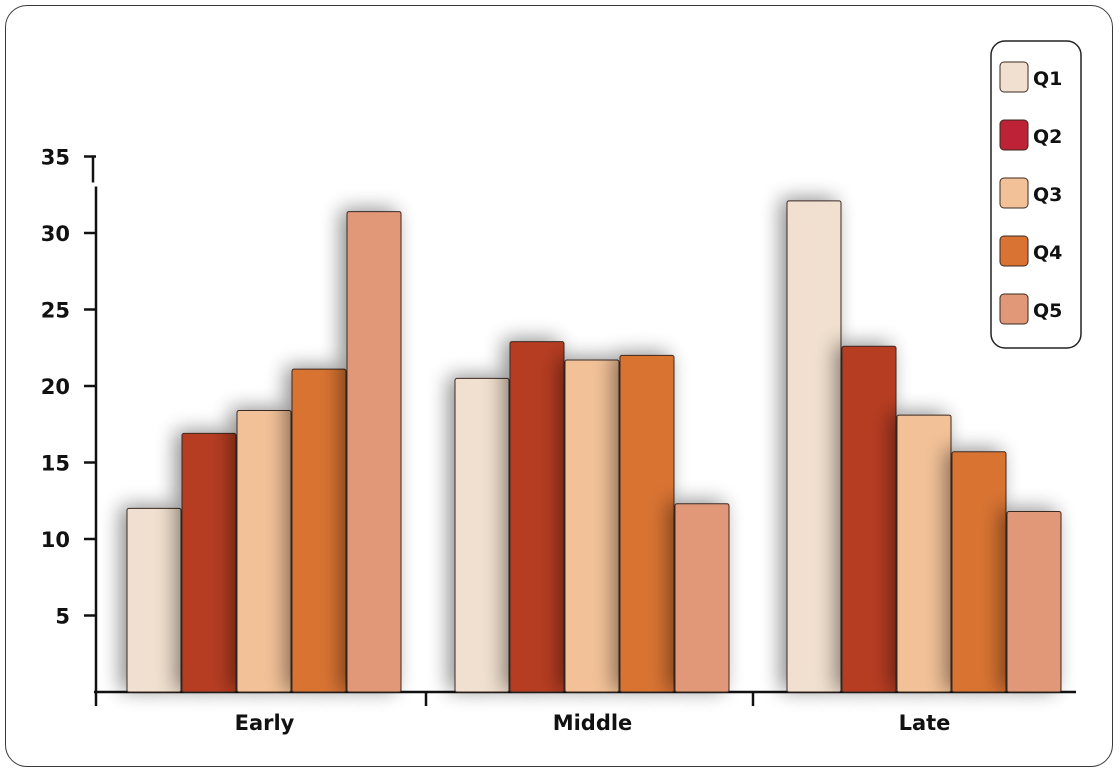  I want to click on legend-swatch-q5, so click(1014, 309).